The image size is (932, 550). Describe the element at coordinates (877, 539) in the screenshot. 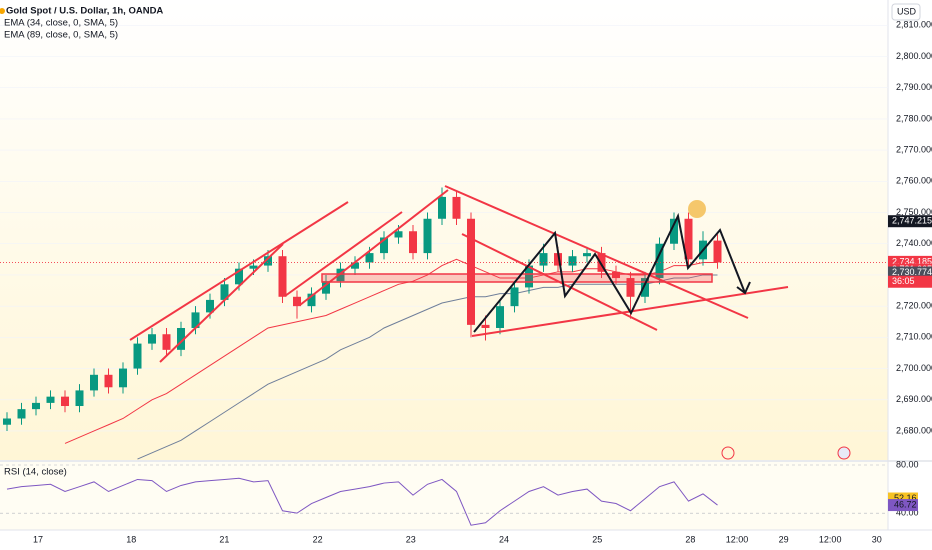

I see `x-tick-label: 30` at that location.